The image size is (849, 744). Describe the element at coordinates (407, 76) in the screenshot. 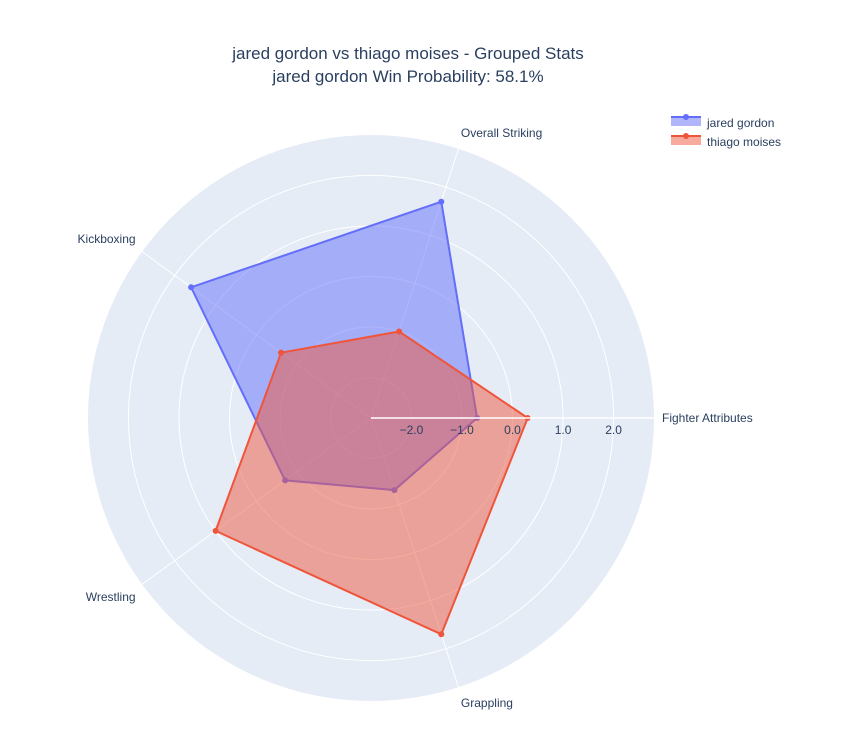

I see `chart-title-line-2: jared gordon Win Probability: 58.1%` at that location.